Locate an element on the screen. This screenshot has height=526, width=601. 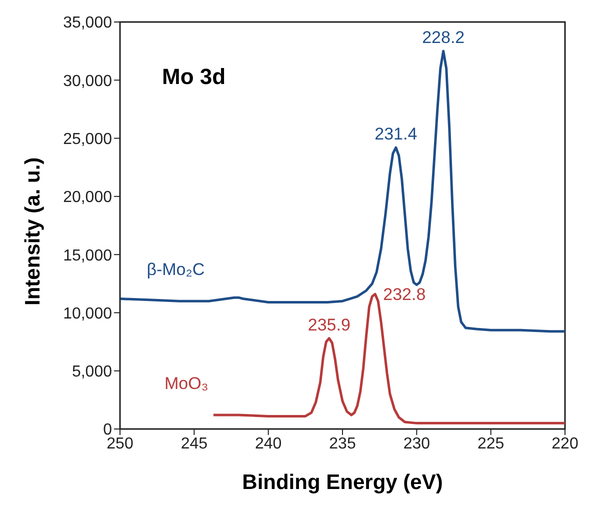
x-tick-label: 230 is located at coordinates (416, 443).